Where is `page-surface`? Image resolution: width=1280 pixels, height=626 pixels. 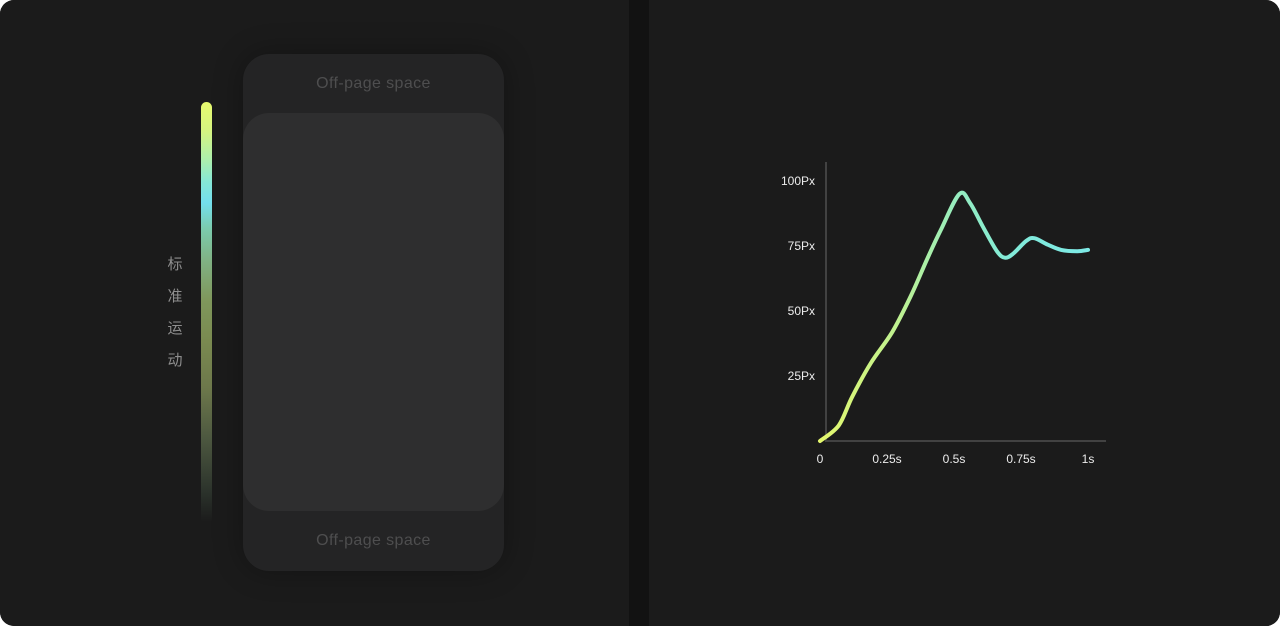 page-surface is located at coordinates (373, 312).